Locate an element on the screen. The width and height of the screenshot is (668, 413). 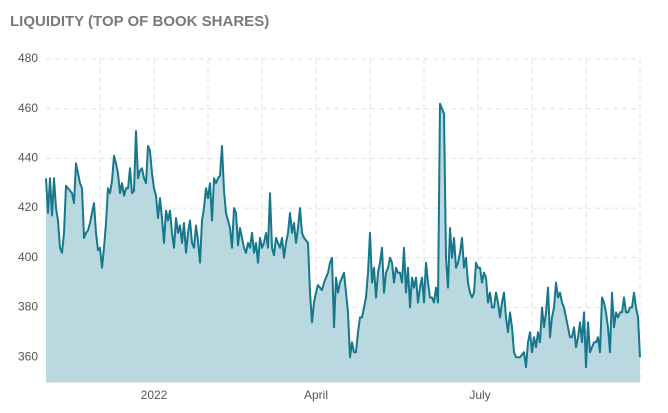
y-tick-label: 440 is located at coordinates (28, 158).